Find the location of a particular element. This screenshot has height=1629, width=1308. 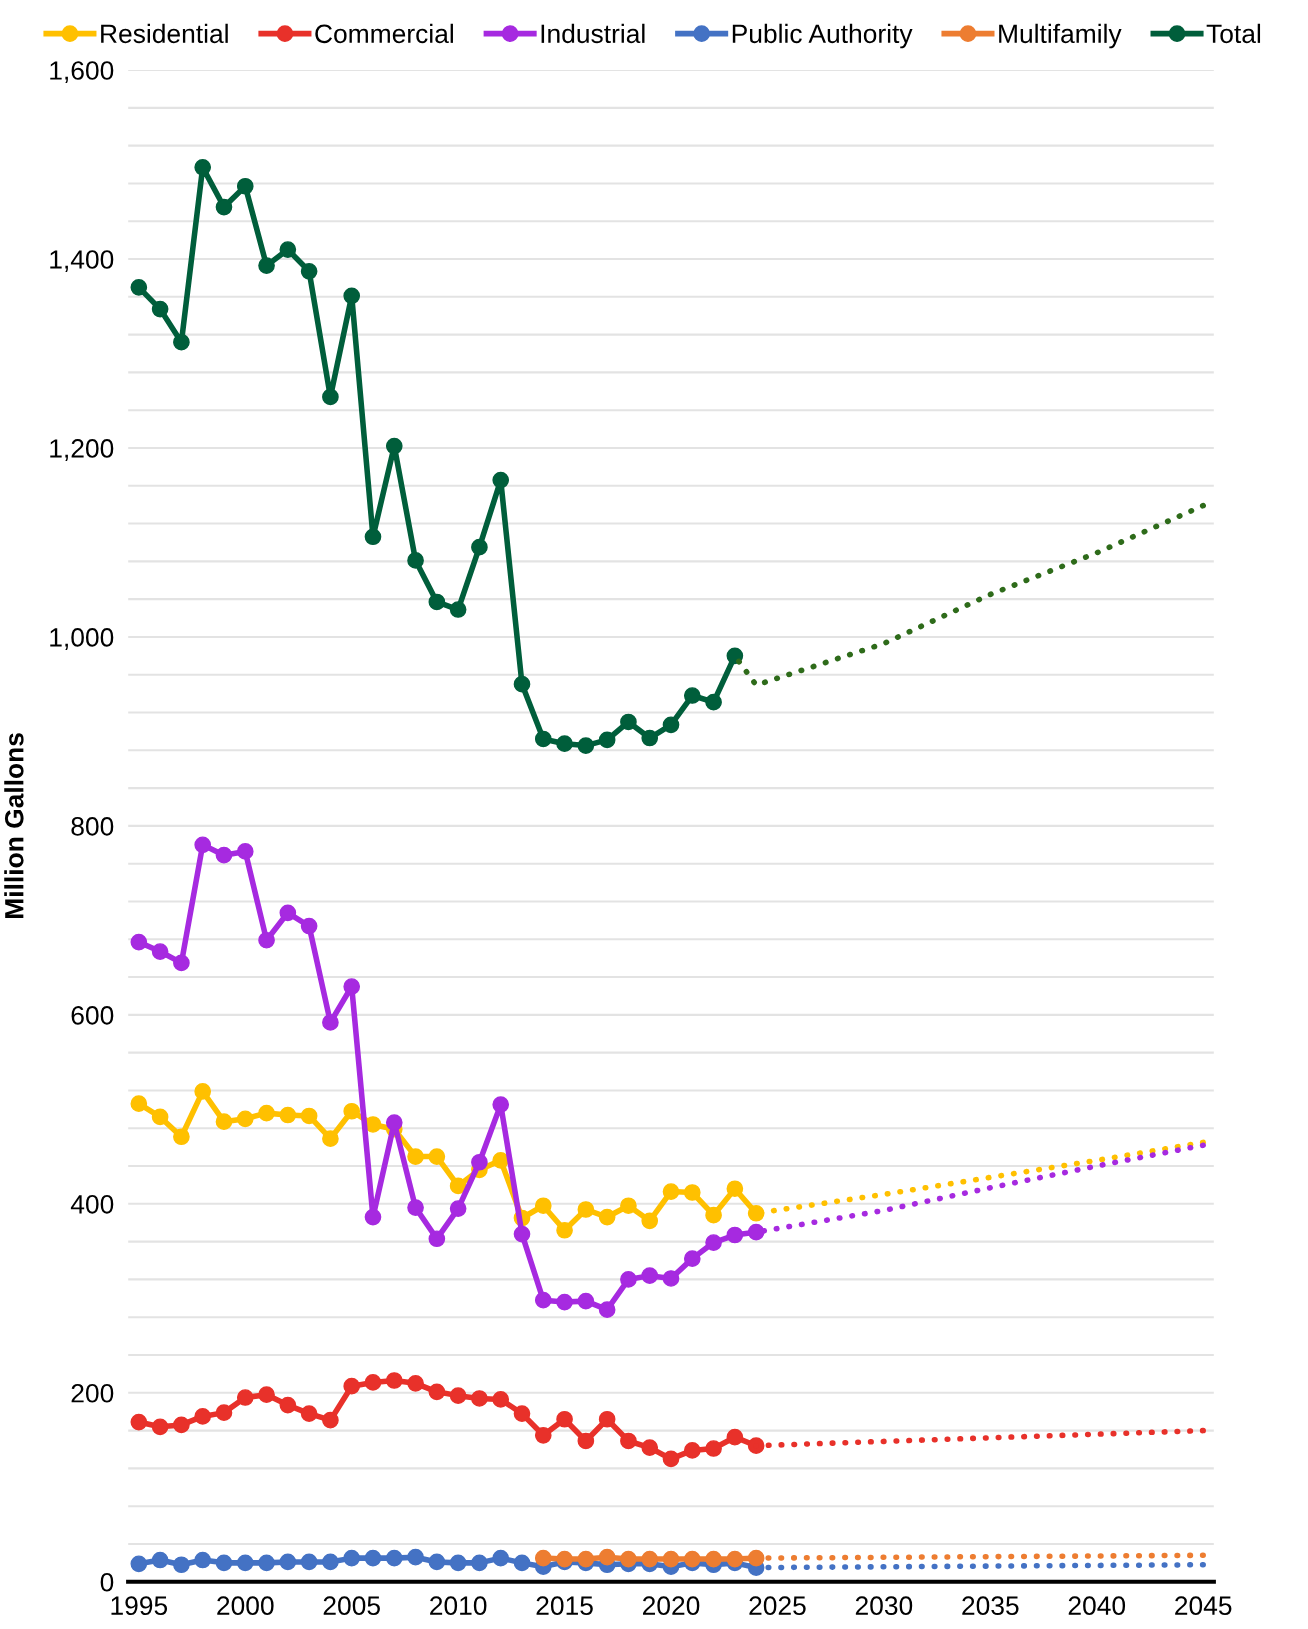

y-tick-label: 1,200 is located at coordinates (82, 450).